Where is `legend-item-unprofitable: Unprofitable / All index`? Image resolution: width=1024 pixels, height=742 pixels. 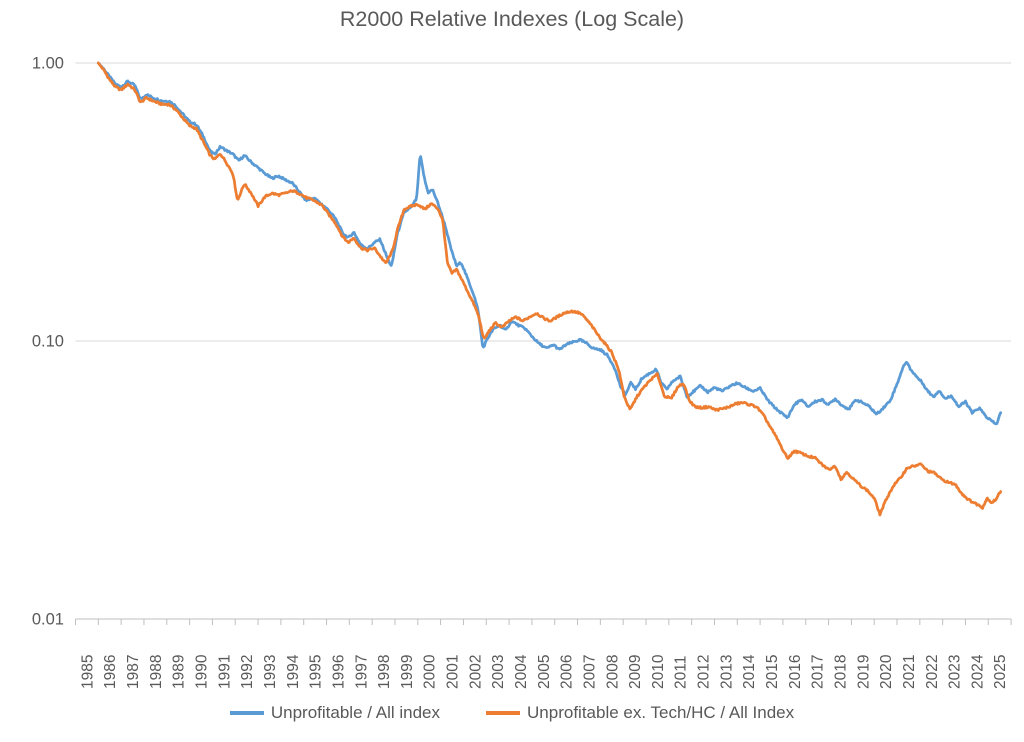 legend-item-unprofitable: Unprofitable / All index is located at coordinates (335, 713).